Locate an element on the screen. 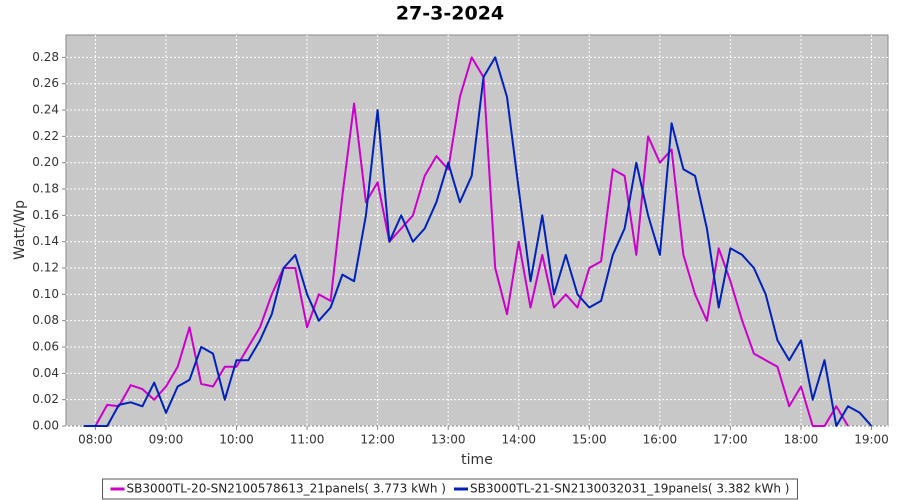 This screenshot has height=500, width=900. y-tick-label: 0.04 is located at coordinates (45, 373).